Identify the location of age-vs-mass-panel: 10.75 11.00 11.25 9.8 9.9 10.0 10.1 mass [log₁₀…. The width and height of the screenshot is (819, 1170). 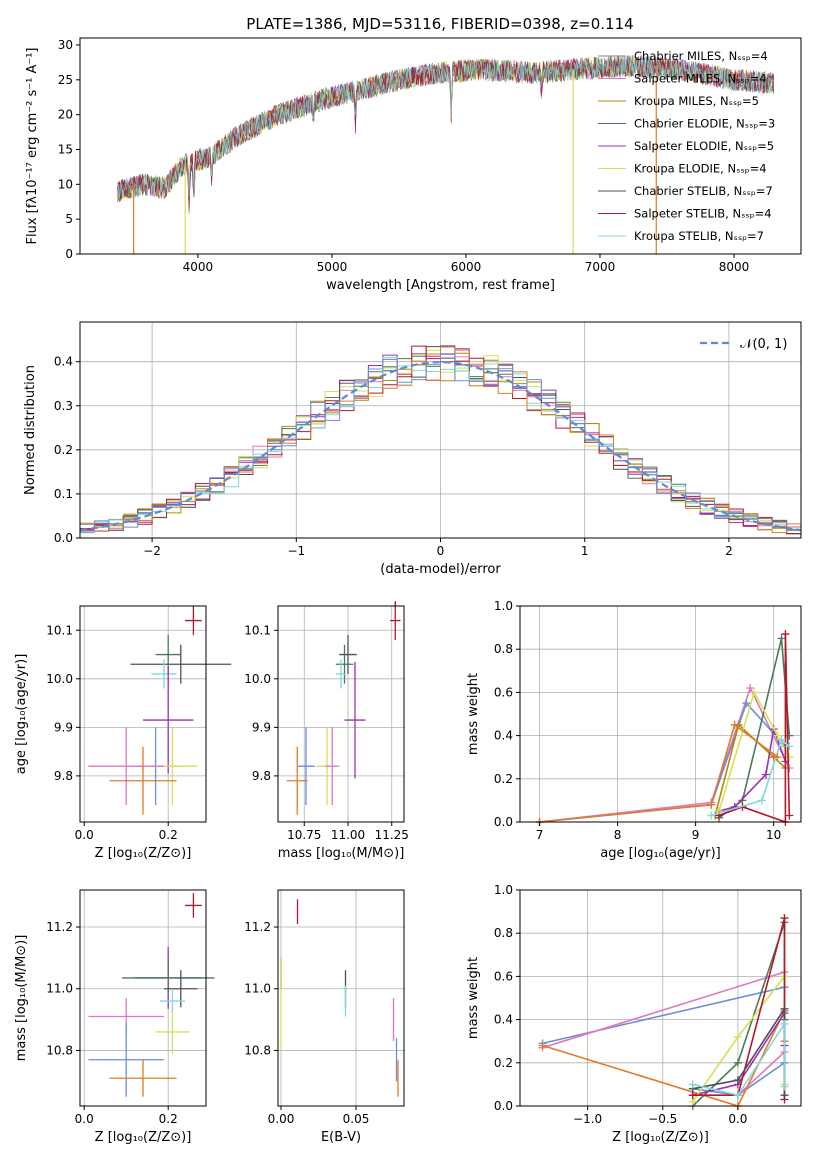
(326, 731).